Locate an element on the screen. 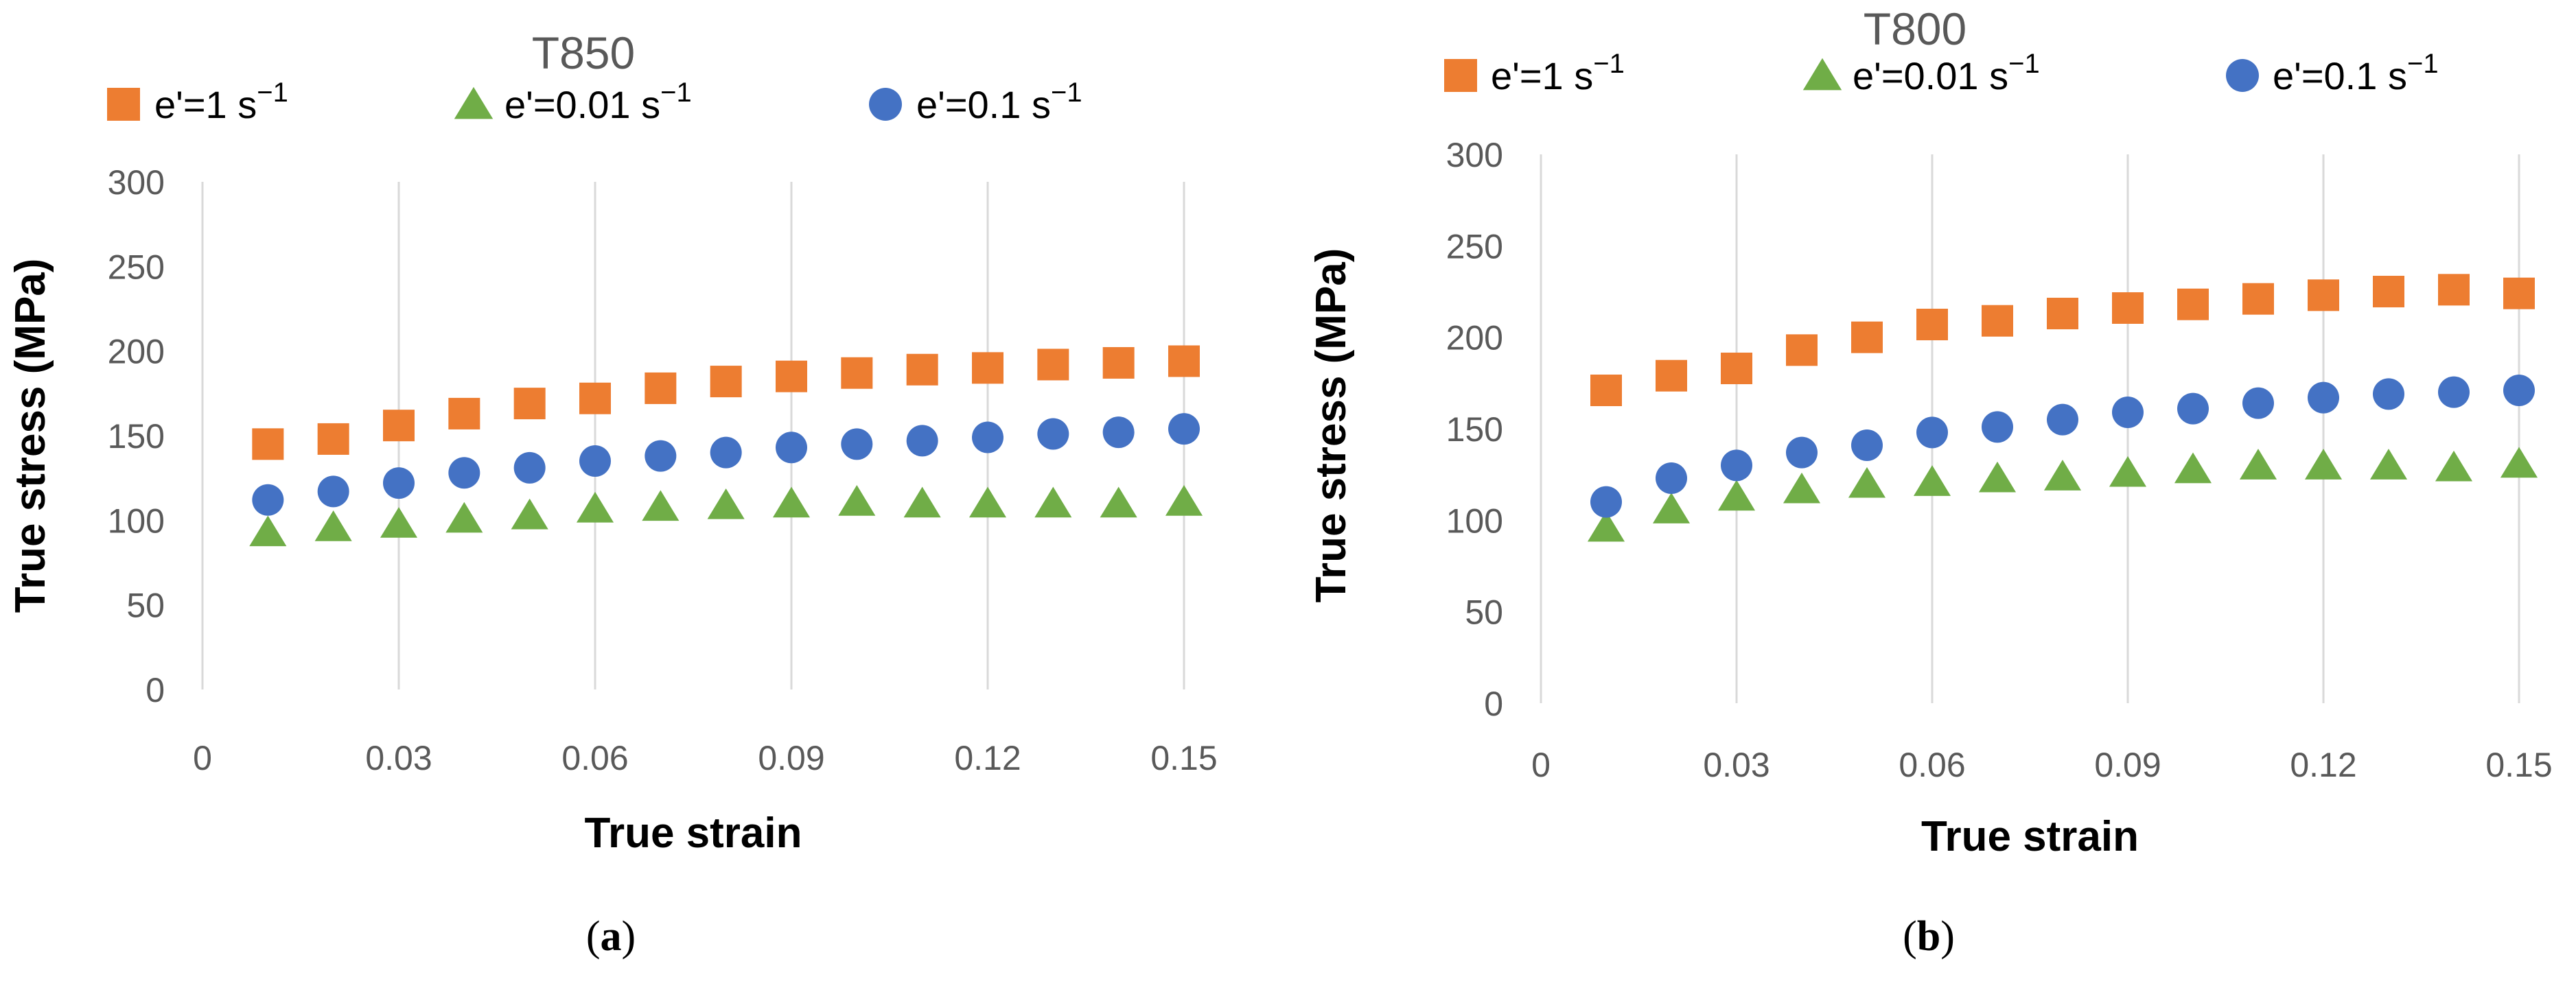 The image size is (2576, 1003). legend-marker-triangle is located at coordinates (1822, 74).